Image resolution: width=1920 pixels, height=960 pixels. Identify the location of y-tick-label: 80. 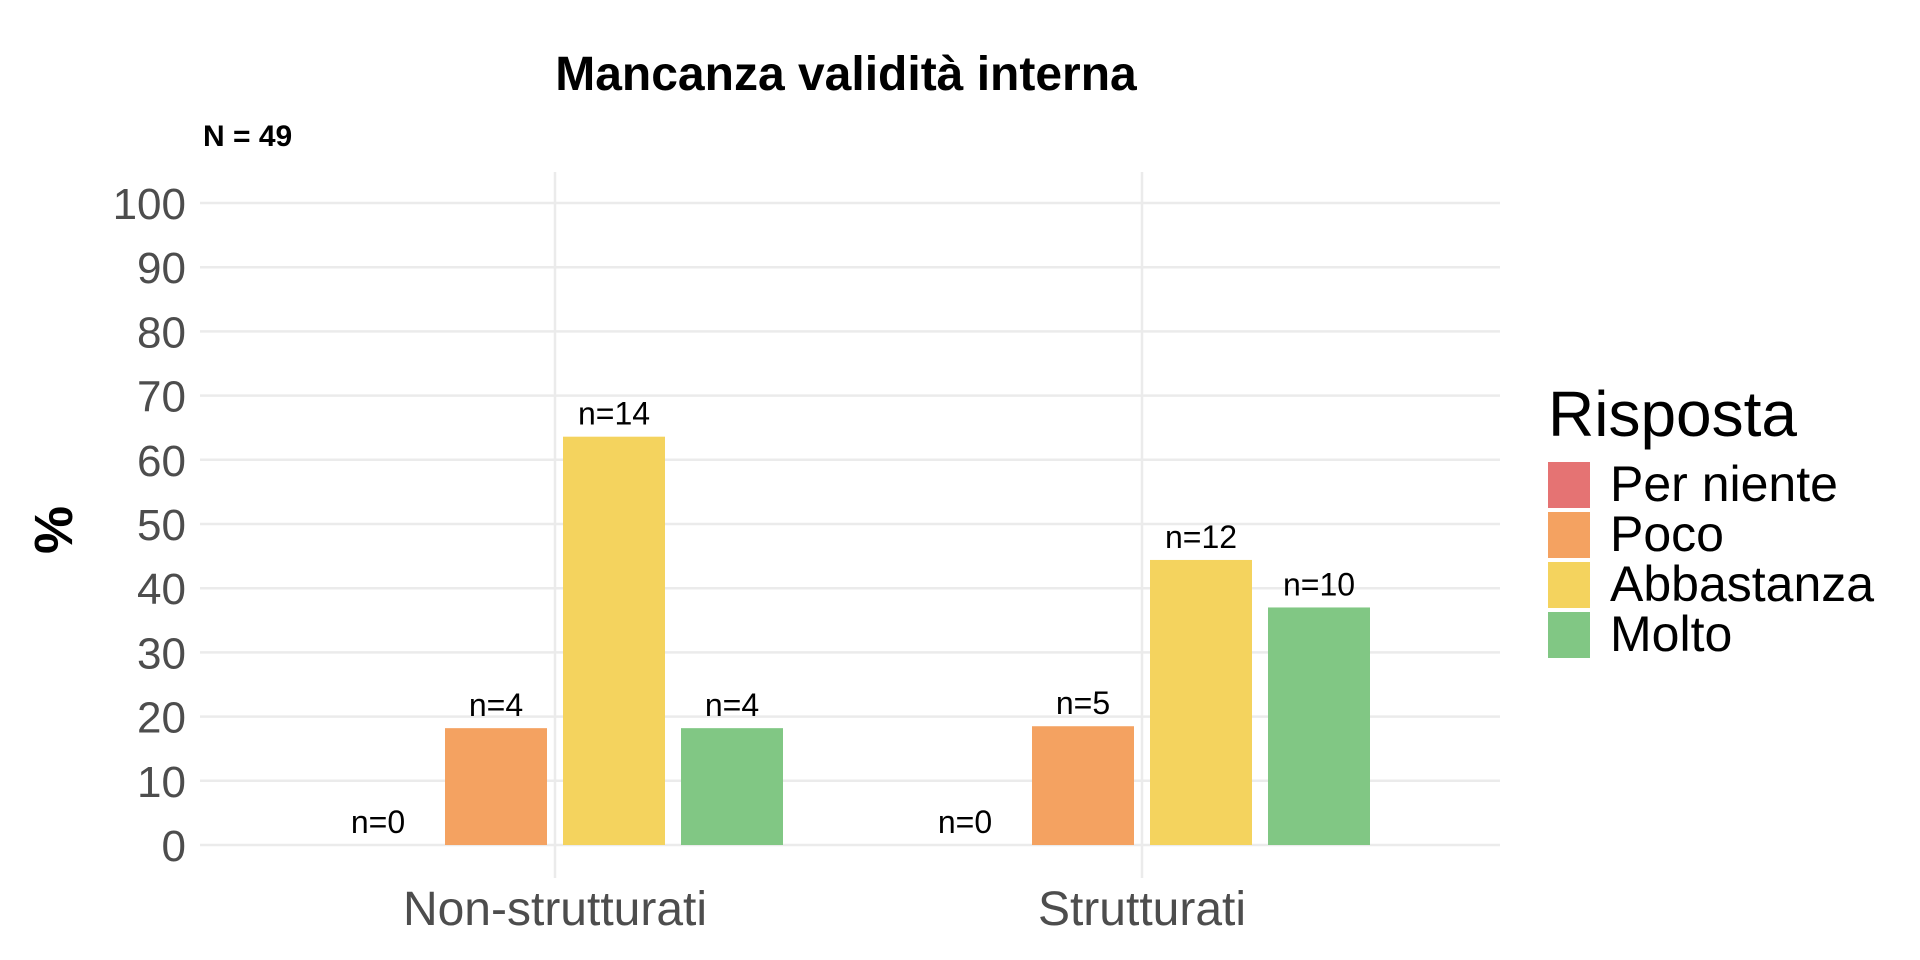
(161, 332).